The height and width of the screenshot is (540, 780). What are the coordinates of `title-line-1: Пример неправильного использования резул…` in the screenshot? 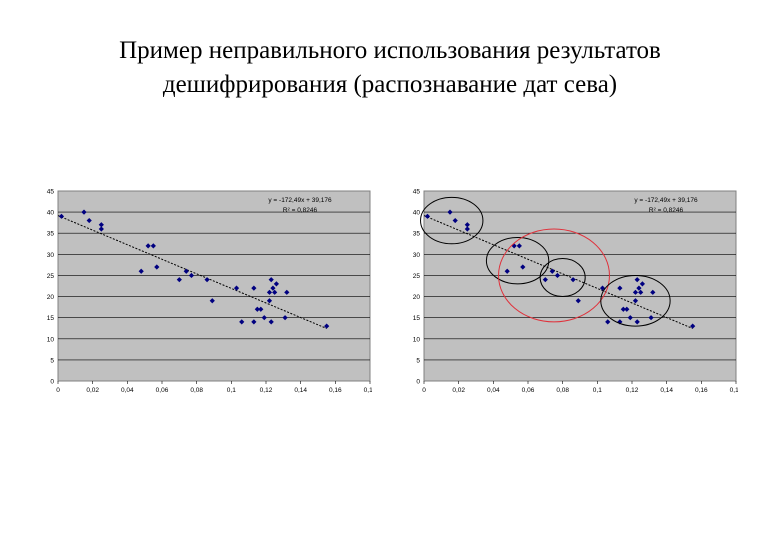 It's located at (390, 50).